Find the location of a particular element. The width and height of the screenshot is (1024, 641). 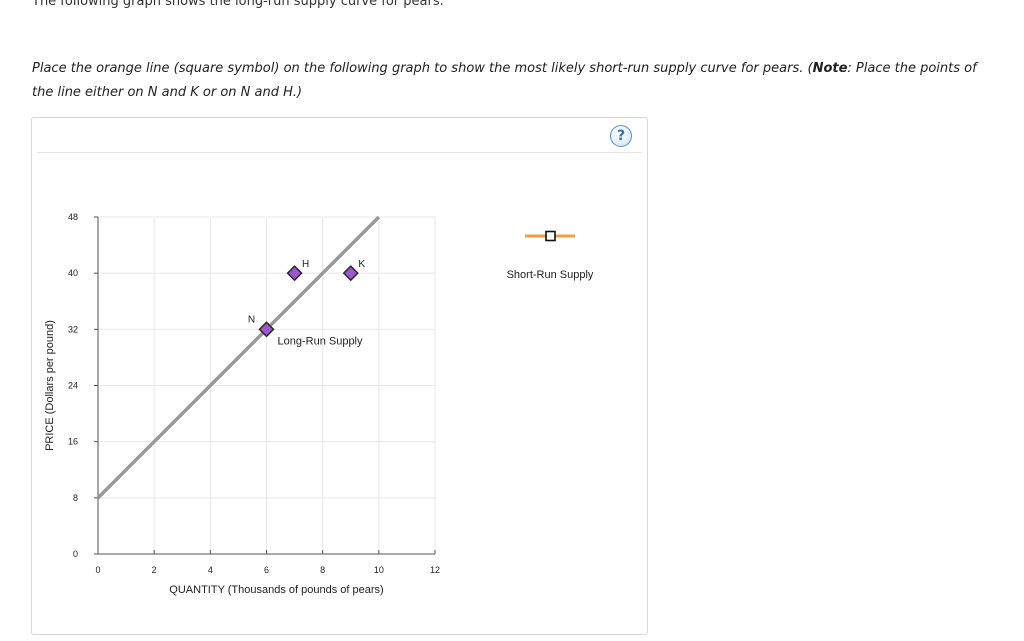

help-icon: ? is located at coordinates (621, 136).